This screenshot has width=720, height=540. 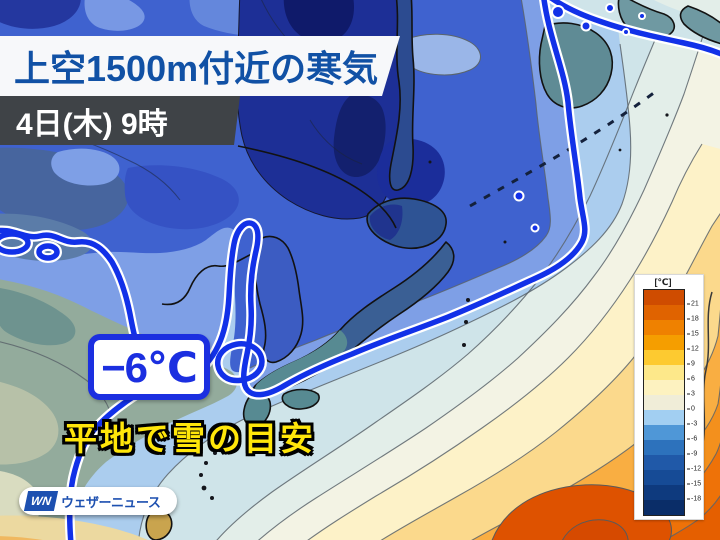 I want to click on page-title: 上空1500m付近の寒気, so click(x=196, y=68).